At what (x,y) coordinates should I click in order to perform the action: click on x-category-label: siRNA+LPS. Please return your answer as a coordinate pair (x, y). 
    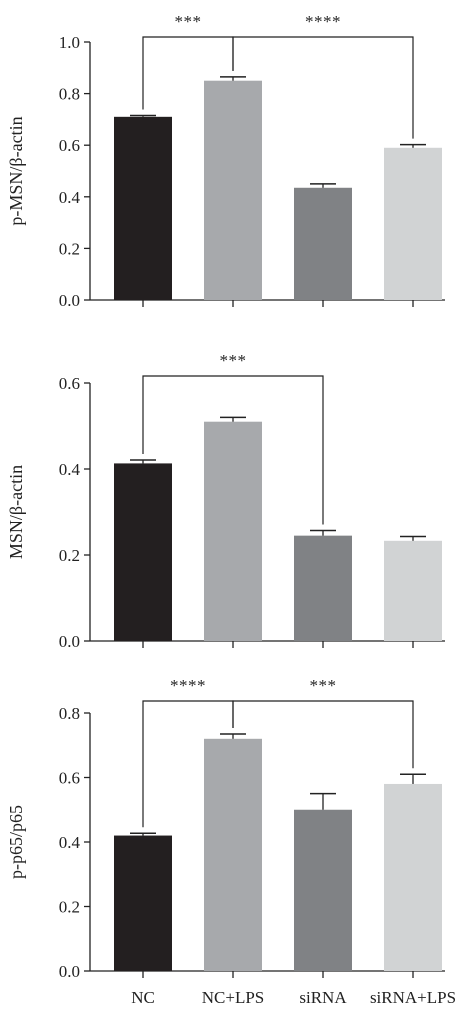
    Looking at the image, I should click on (413, 997).